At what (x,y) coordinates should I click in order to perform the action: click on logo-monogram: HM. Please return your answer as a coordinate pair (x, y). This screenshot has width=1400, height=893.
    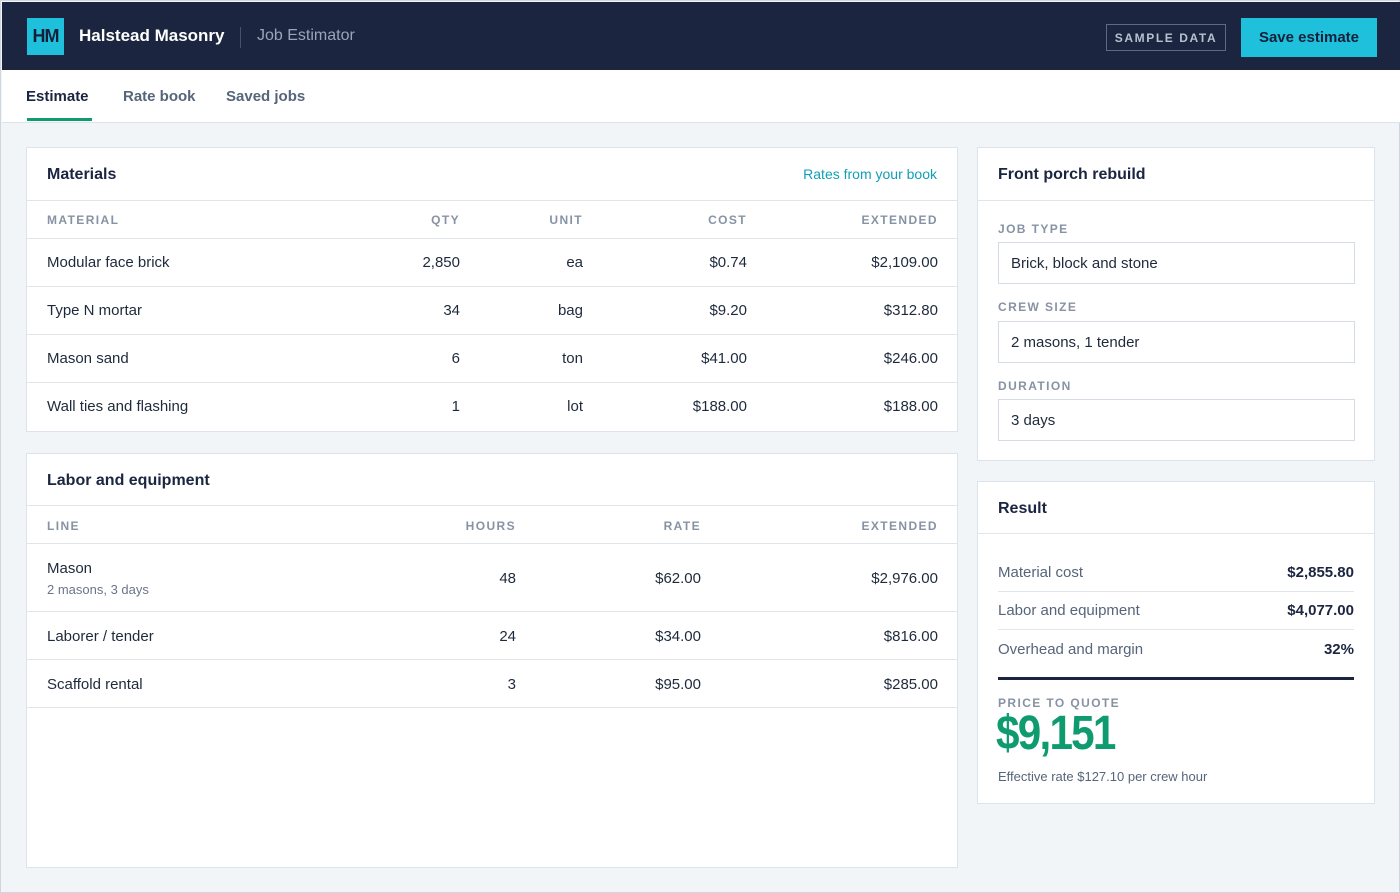
    Looking at the image, I should click on (46, 36).